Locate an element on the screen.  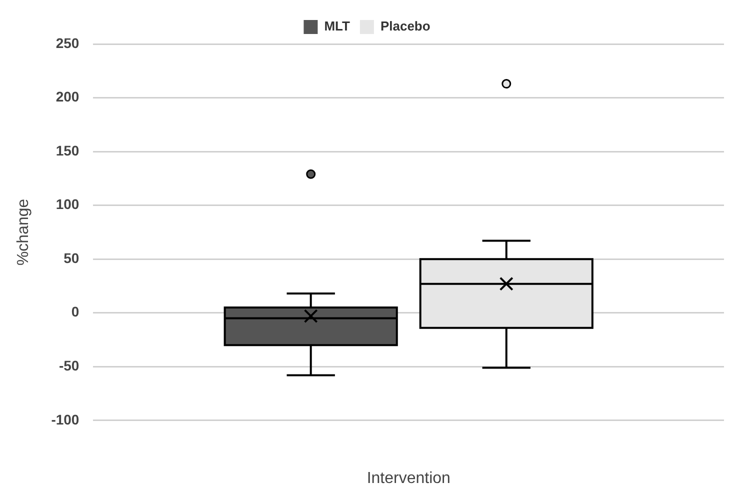
y-tick-label: 50 is located at coordinates (72, 258).